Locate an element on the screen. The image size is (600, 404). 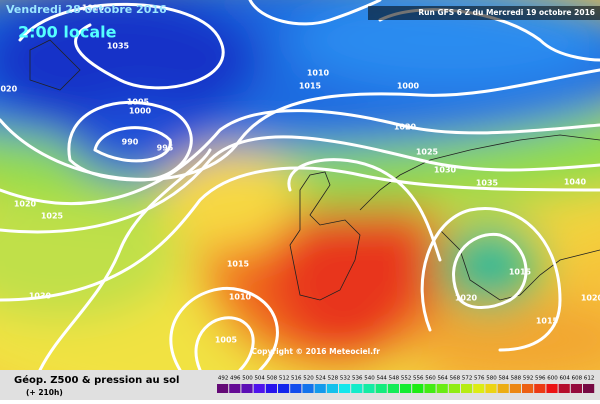
scale-label: 536 is located at coordinates (357, 379).